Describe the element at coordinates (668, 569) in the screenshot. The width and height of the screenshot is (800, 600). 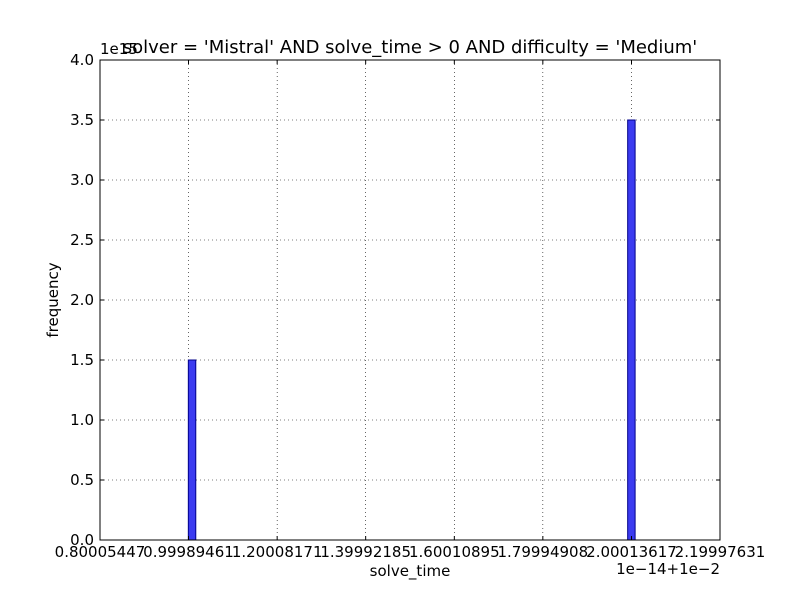
I see `x-offset-text: 1e−14+1e−2` at that location.